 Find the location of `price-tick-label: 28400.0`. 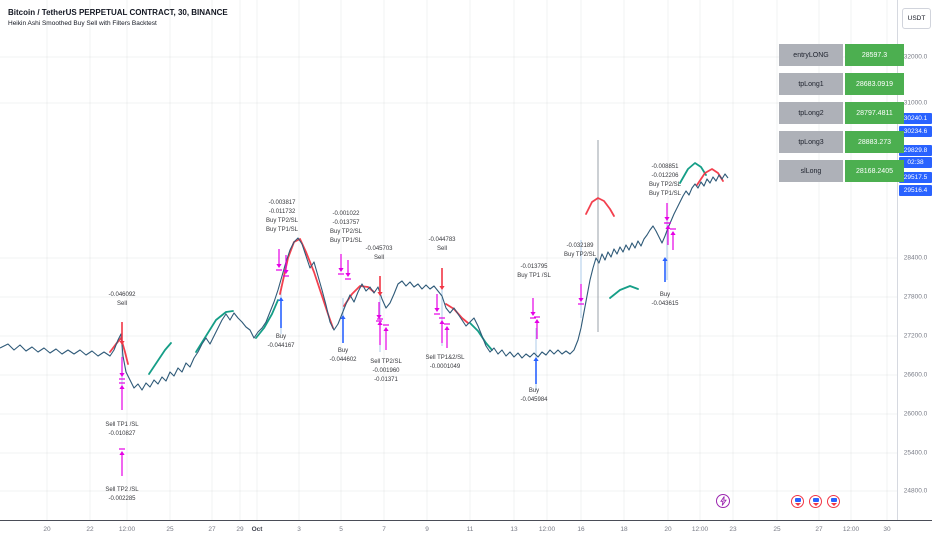

price-tick-label: 28400.0 is located at coordinates (915, 258).